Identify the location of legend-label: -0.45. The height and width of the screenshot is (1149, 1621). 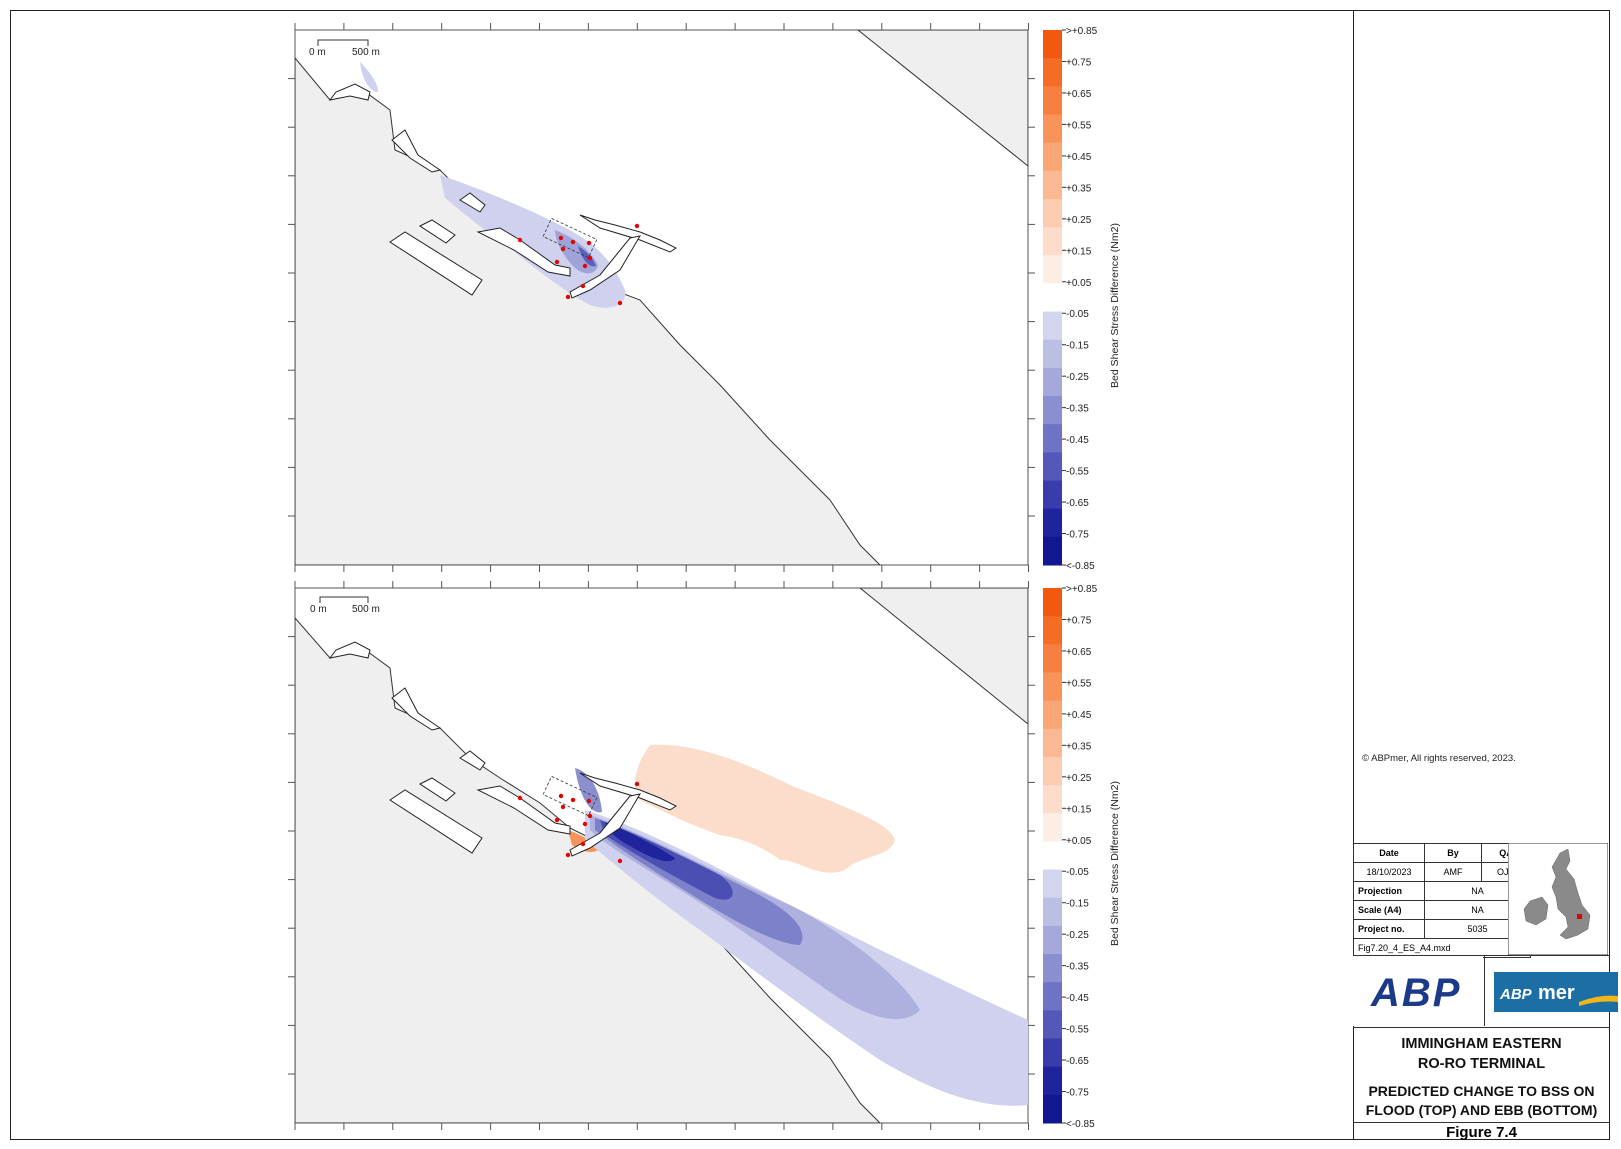
(1077, 998).